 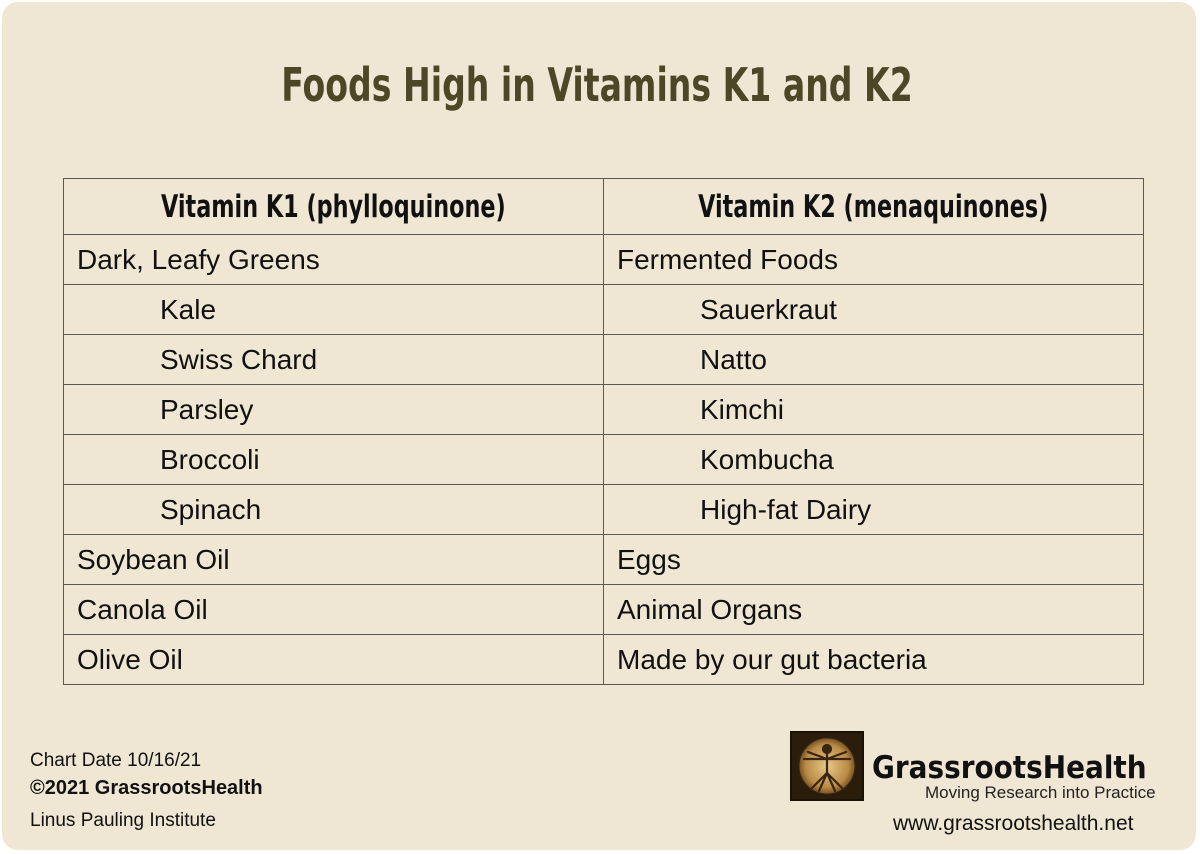 I want to click on k1-cell: Canola Oil, so click(x=333, y=609).